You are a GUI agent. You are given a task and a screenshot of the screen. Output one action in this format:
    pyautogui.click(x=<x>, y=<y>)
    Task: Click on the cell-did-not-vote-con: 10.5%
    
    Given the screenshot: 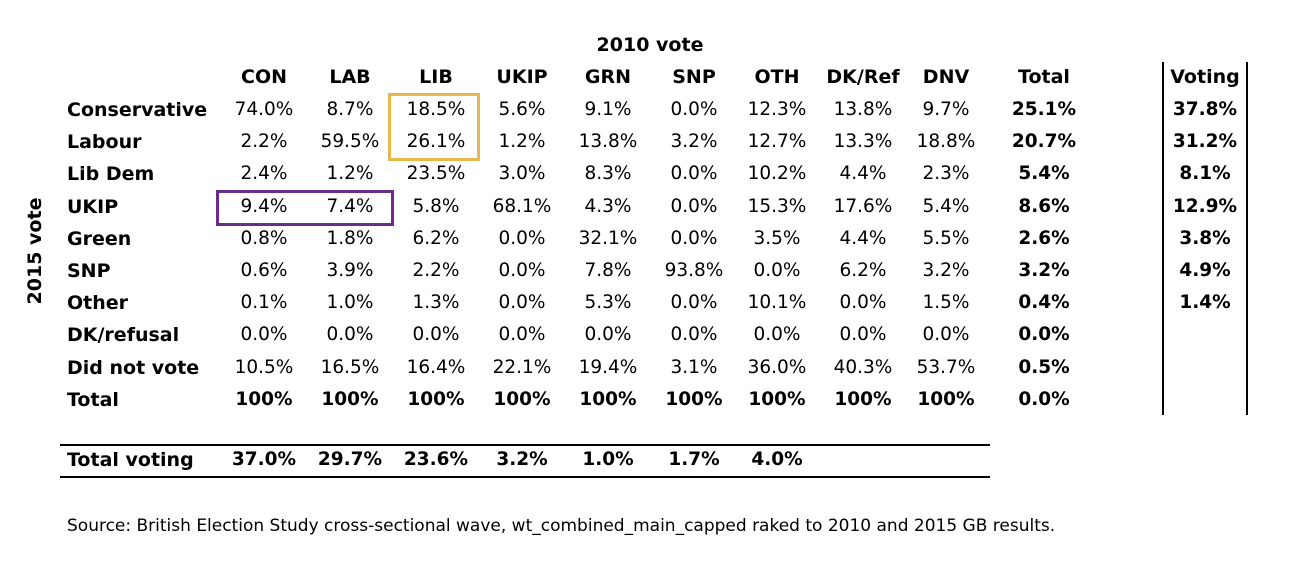 What is the action you would take?
    pyautogui.click(x=264, y=367)
    